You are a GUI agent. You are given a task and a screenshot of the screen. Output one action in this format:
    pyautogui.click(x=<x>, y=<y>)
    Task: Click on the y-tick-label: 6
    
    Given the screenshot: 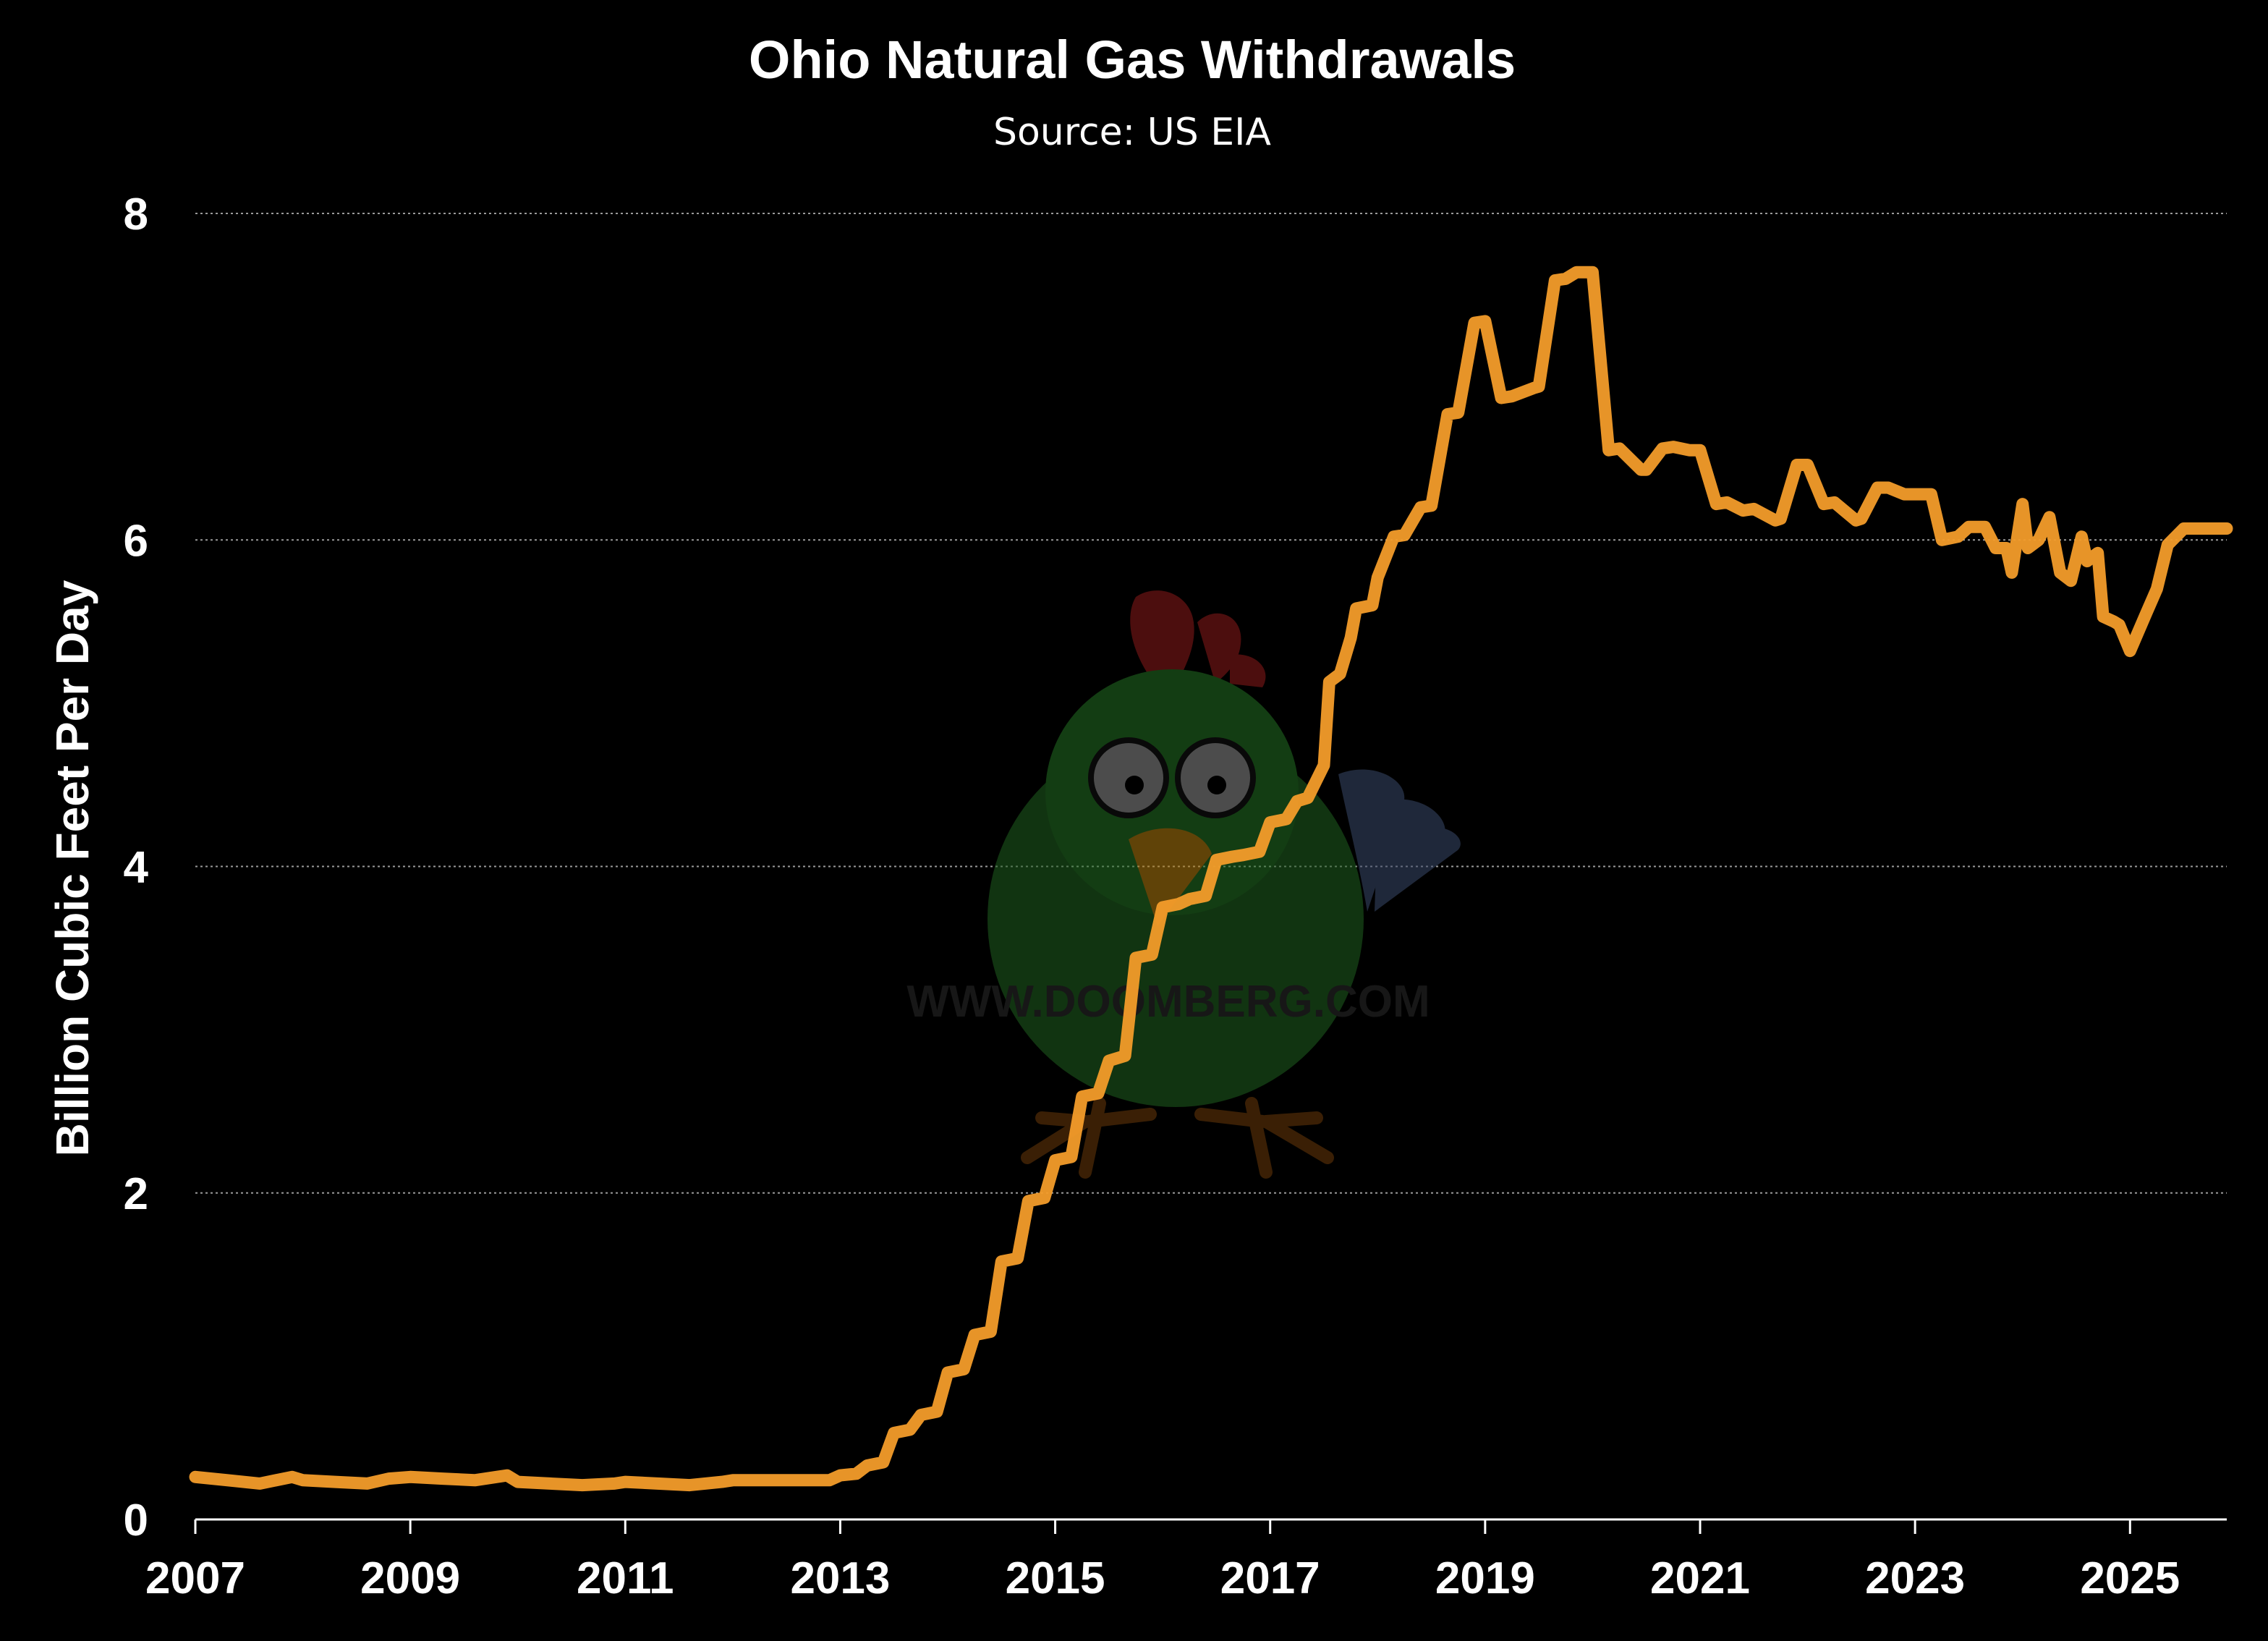 What is the action you would take?
    pyautogui.click(x=136, y=541)
    